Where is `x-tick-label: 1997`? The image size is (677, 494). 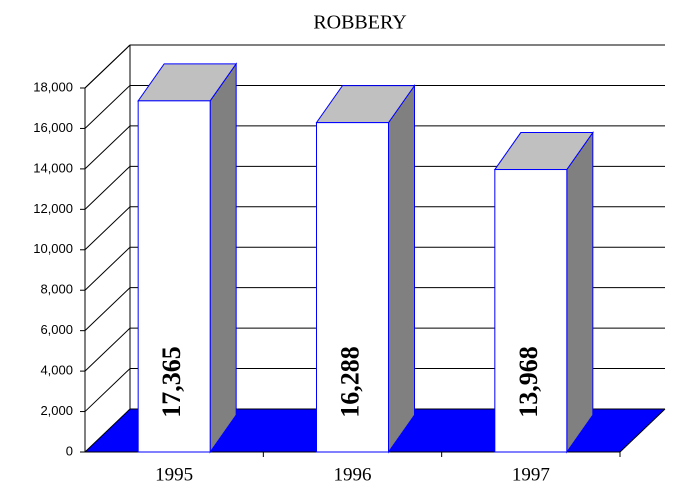 x-tick-label: 1997 is located at coordinates (531, 474).